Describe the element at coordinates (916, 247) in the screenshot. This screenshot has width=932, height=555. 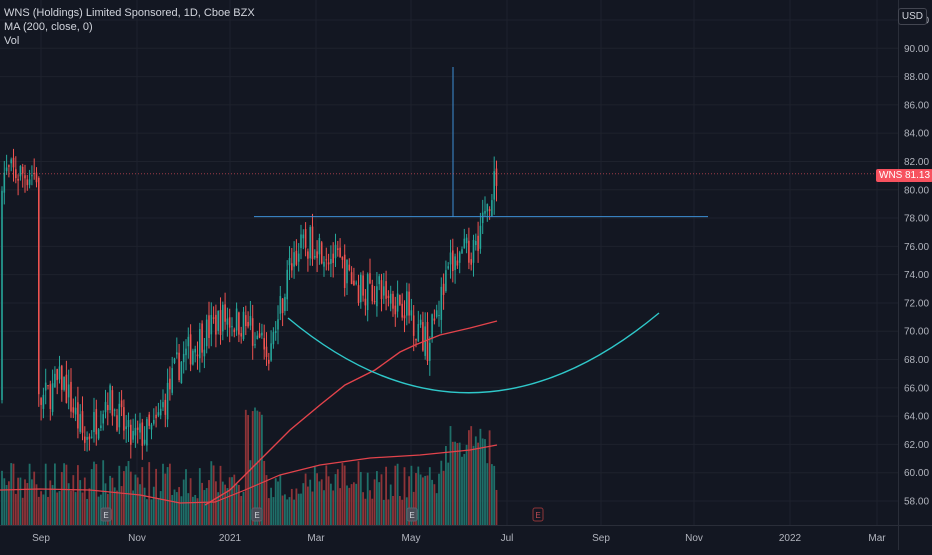
I see `price-axis-tick-label: 76.00` at that location.